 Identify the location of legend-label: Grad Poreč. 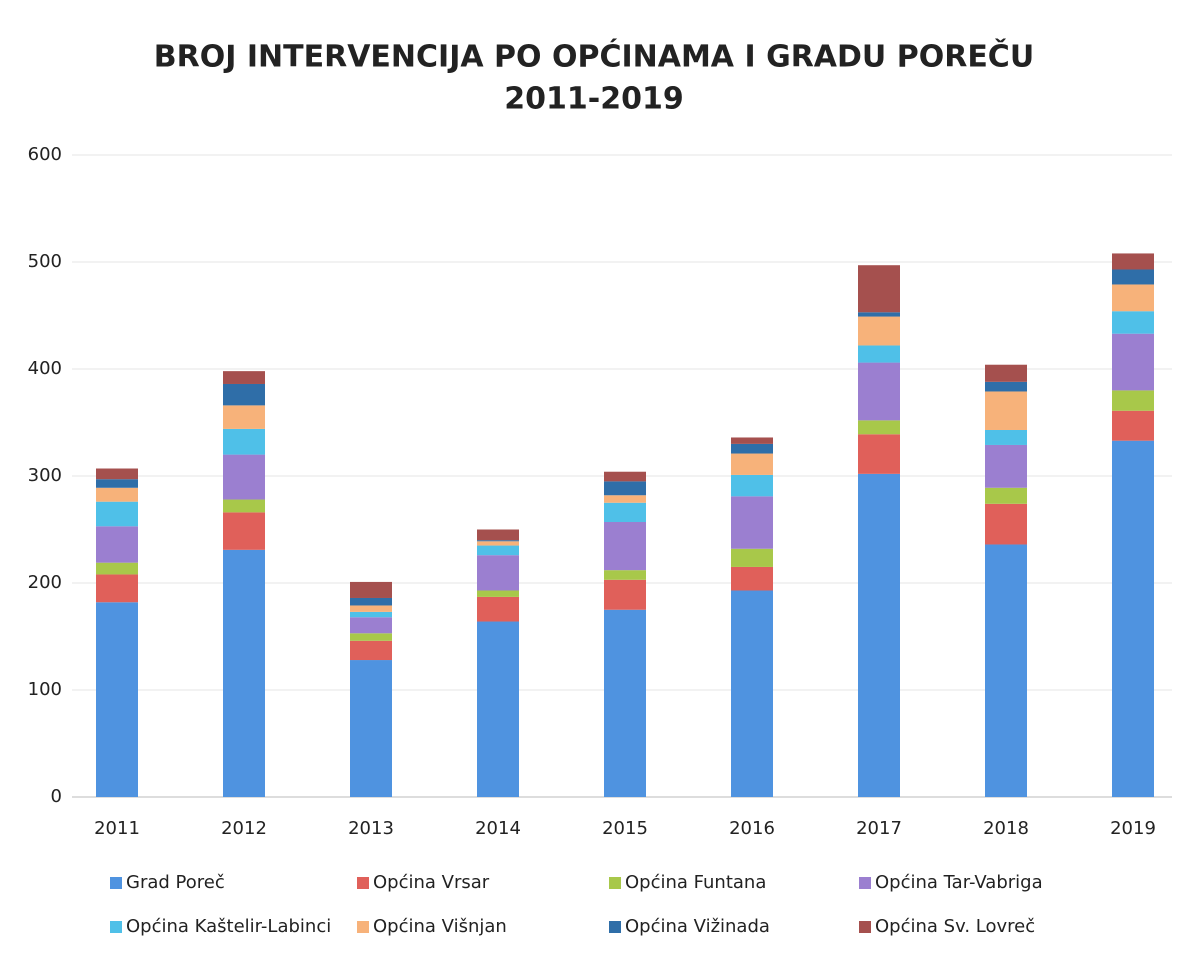
(175, 882).